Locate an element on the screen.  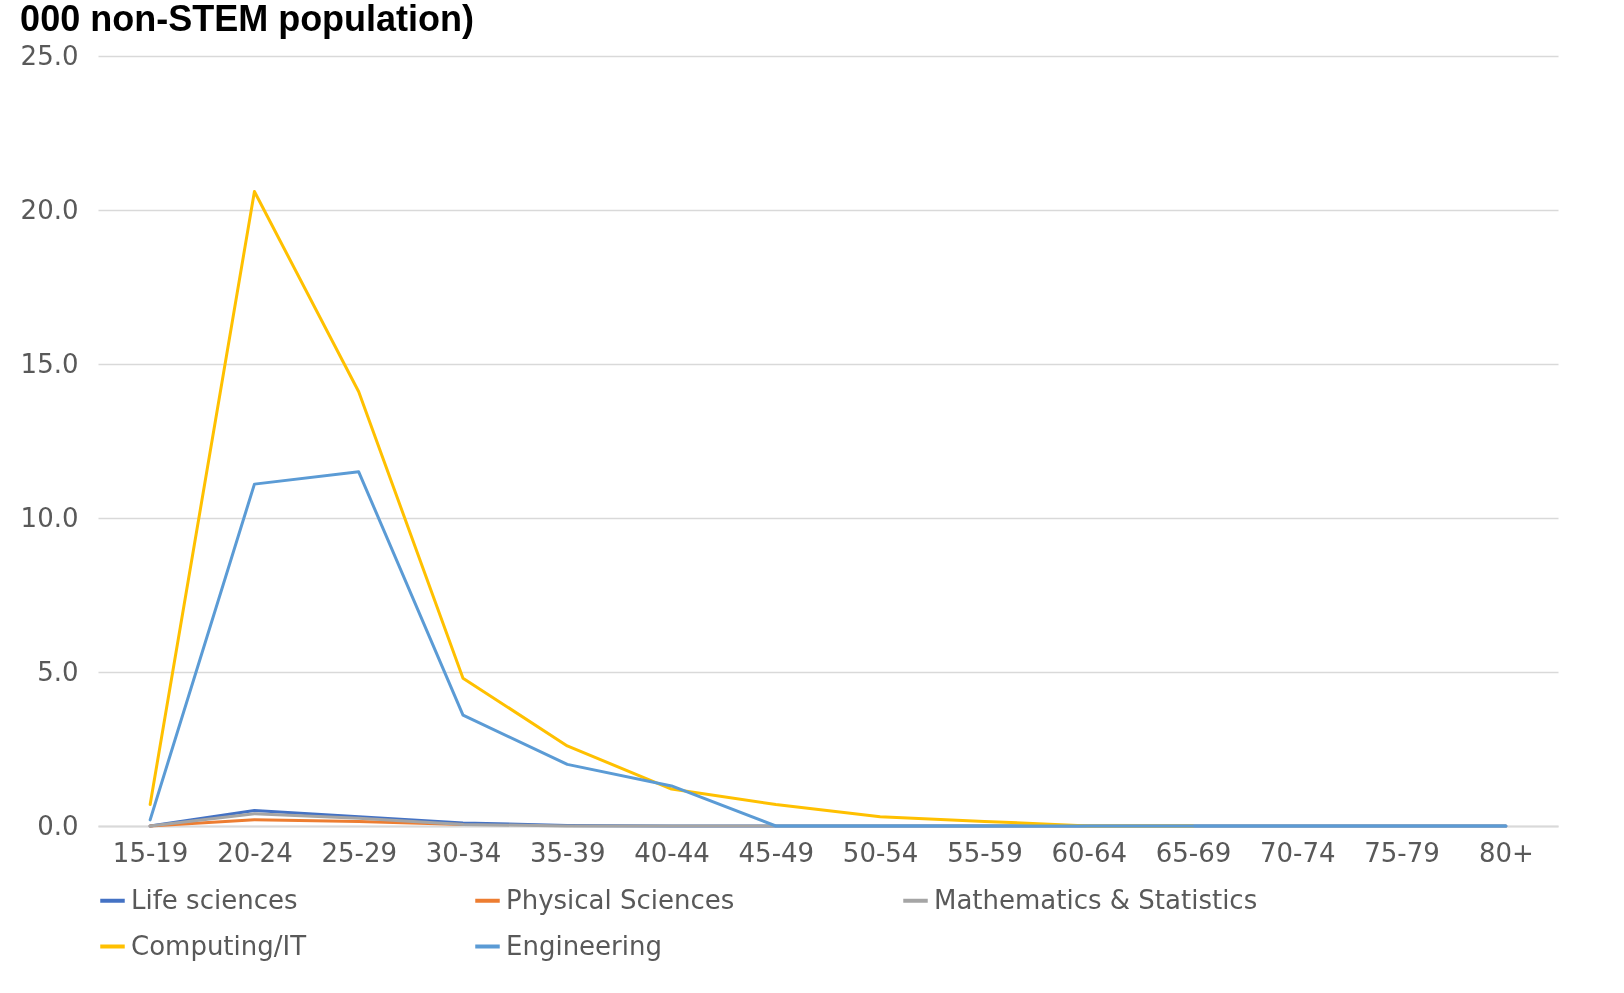
legend-label: Physical Sciences is located at coordinates (620, 899).